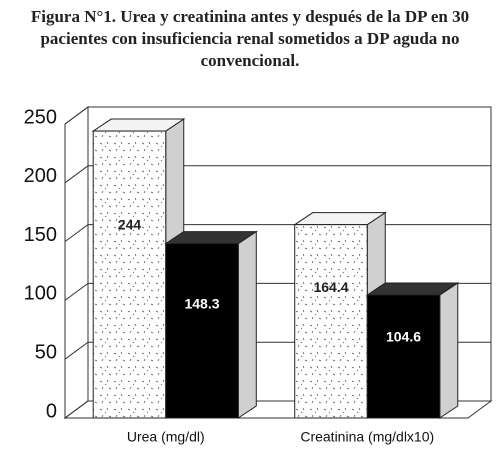 Image resolution: width=500 pixels, height=452 pixels. I want to click on y-tick-label: 200, so click(40, 176).